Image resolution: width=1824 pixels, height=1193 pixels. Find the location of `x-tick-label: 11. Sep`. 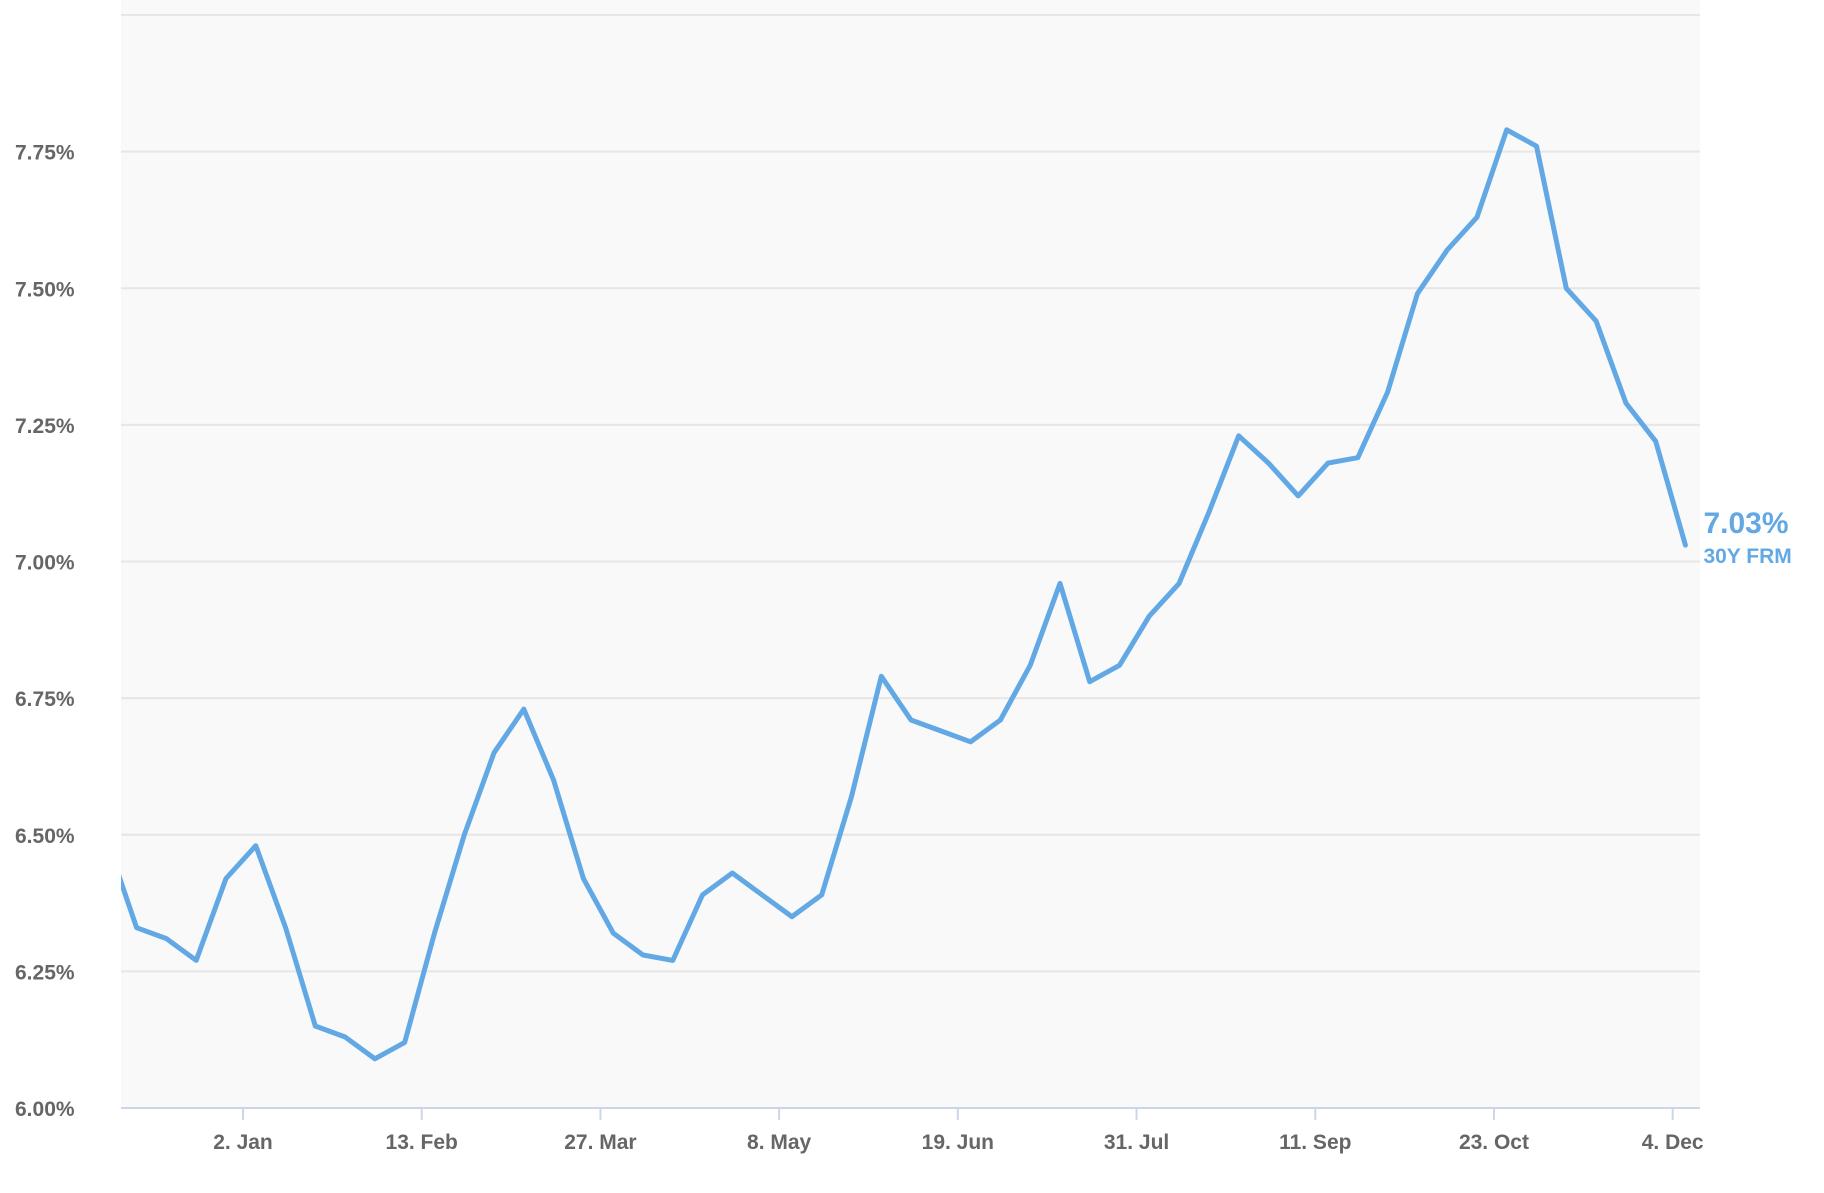

x-tick-label: 11. Sep is located at coordinates (1315, 1142).